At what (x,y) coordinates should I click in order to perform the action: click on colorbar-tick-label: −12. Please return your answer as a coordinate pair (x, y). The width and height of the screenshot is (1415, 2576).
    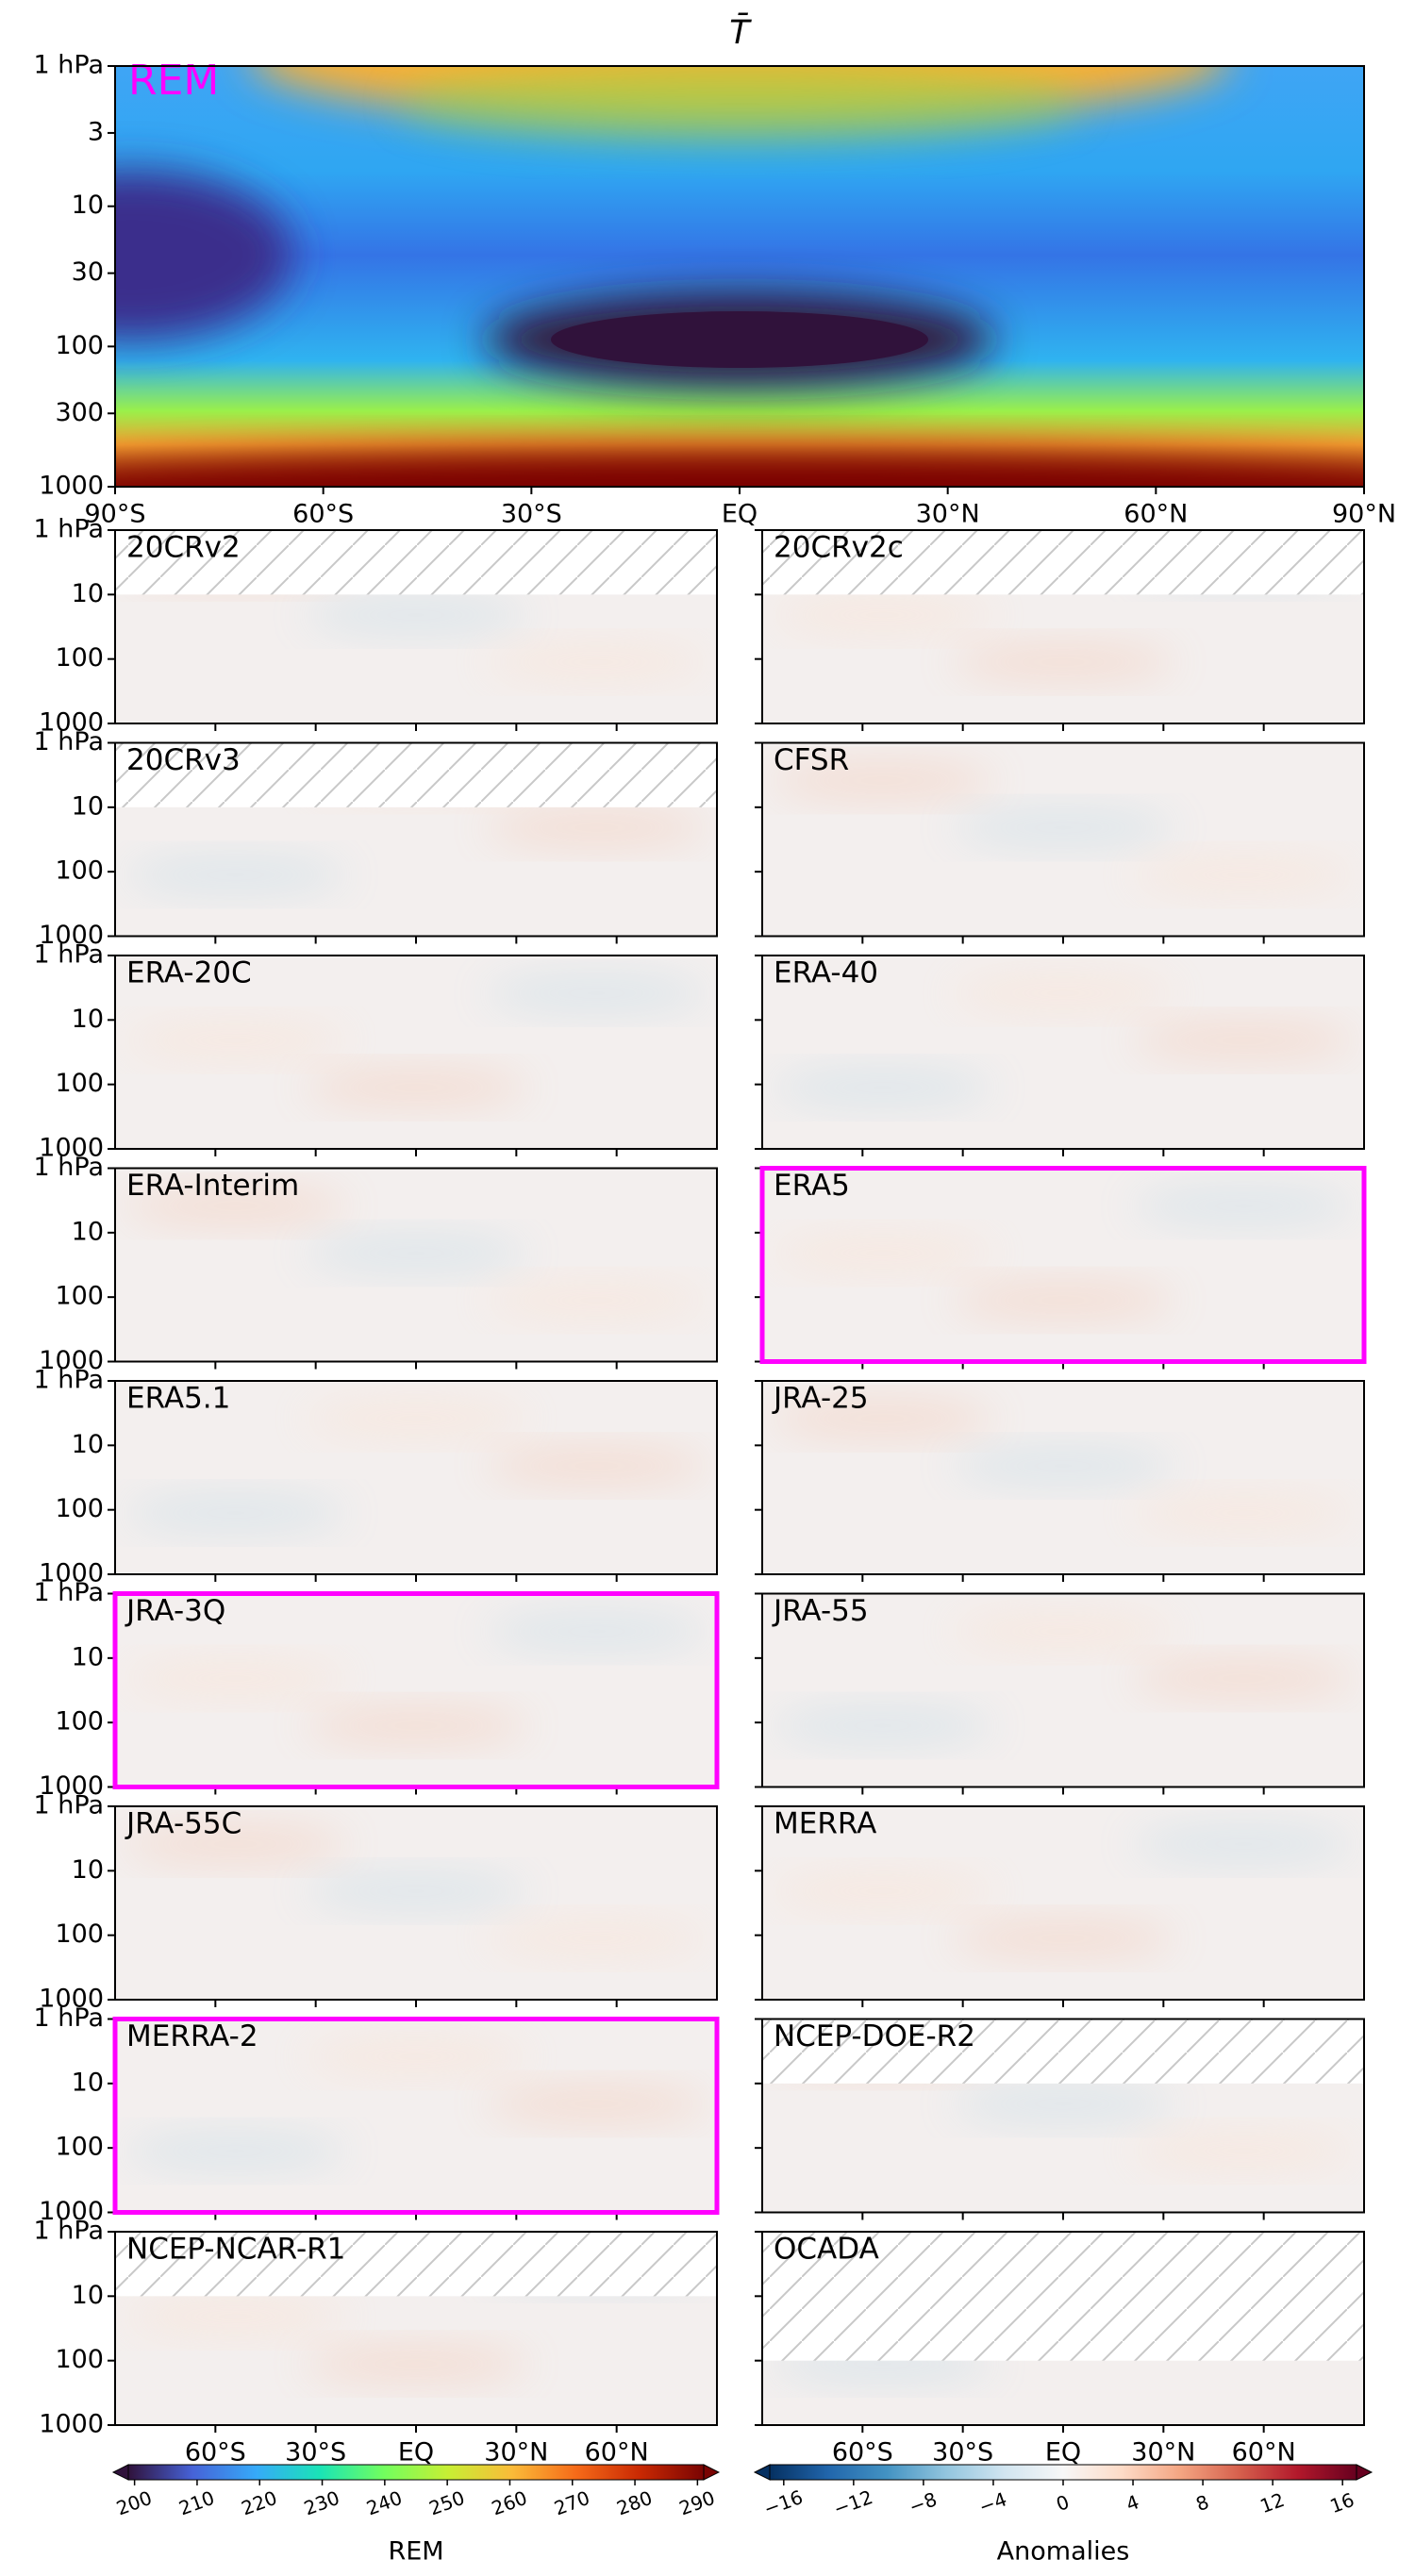
    Looking at the image, I should click on (853, 2502).